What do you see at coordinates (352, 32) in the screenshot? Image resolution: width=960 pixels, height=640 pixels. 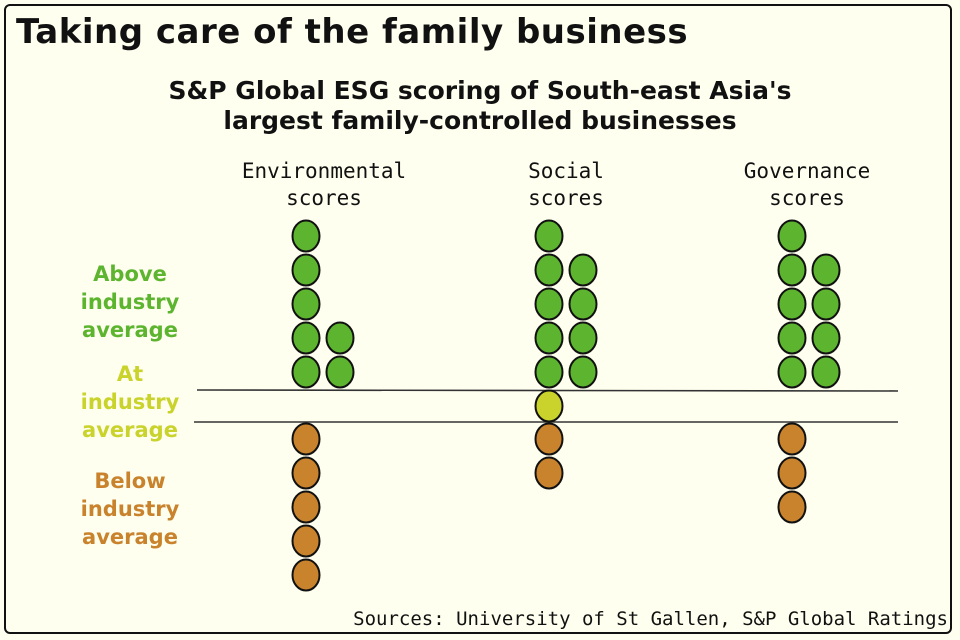 I see `chart-title: Taking care of the family business` at bounding box center [352, 32].